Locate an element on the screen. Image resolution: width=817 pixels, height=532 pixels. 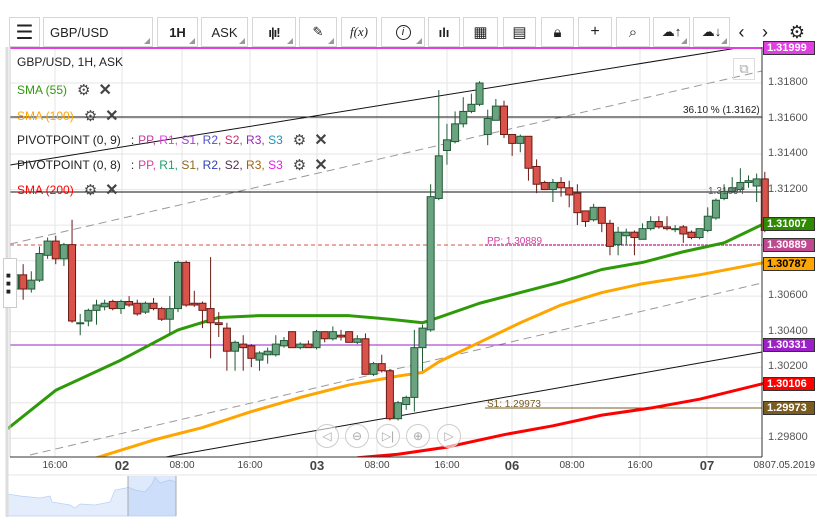
info-button: i is located at coordinates (403, 32).